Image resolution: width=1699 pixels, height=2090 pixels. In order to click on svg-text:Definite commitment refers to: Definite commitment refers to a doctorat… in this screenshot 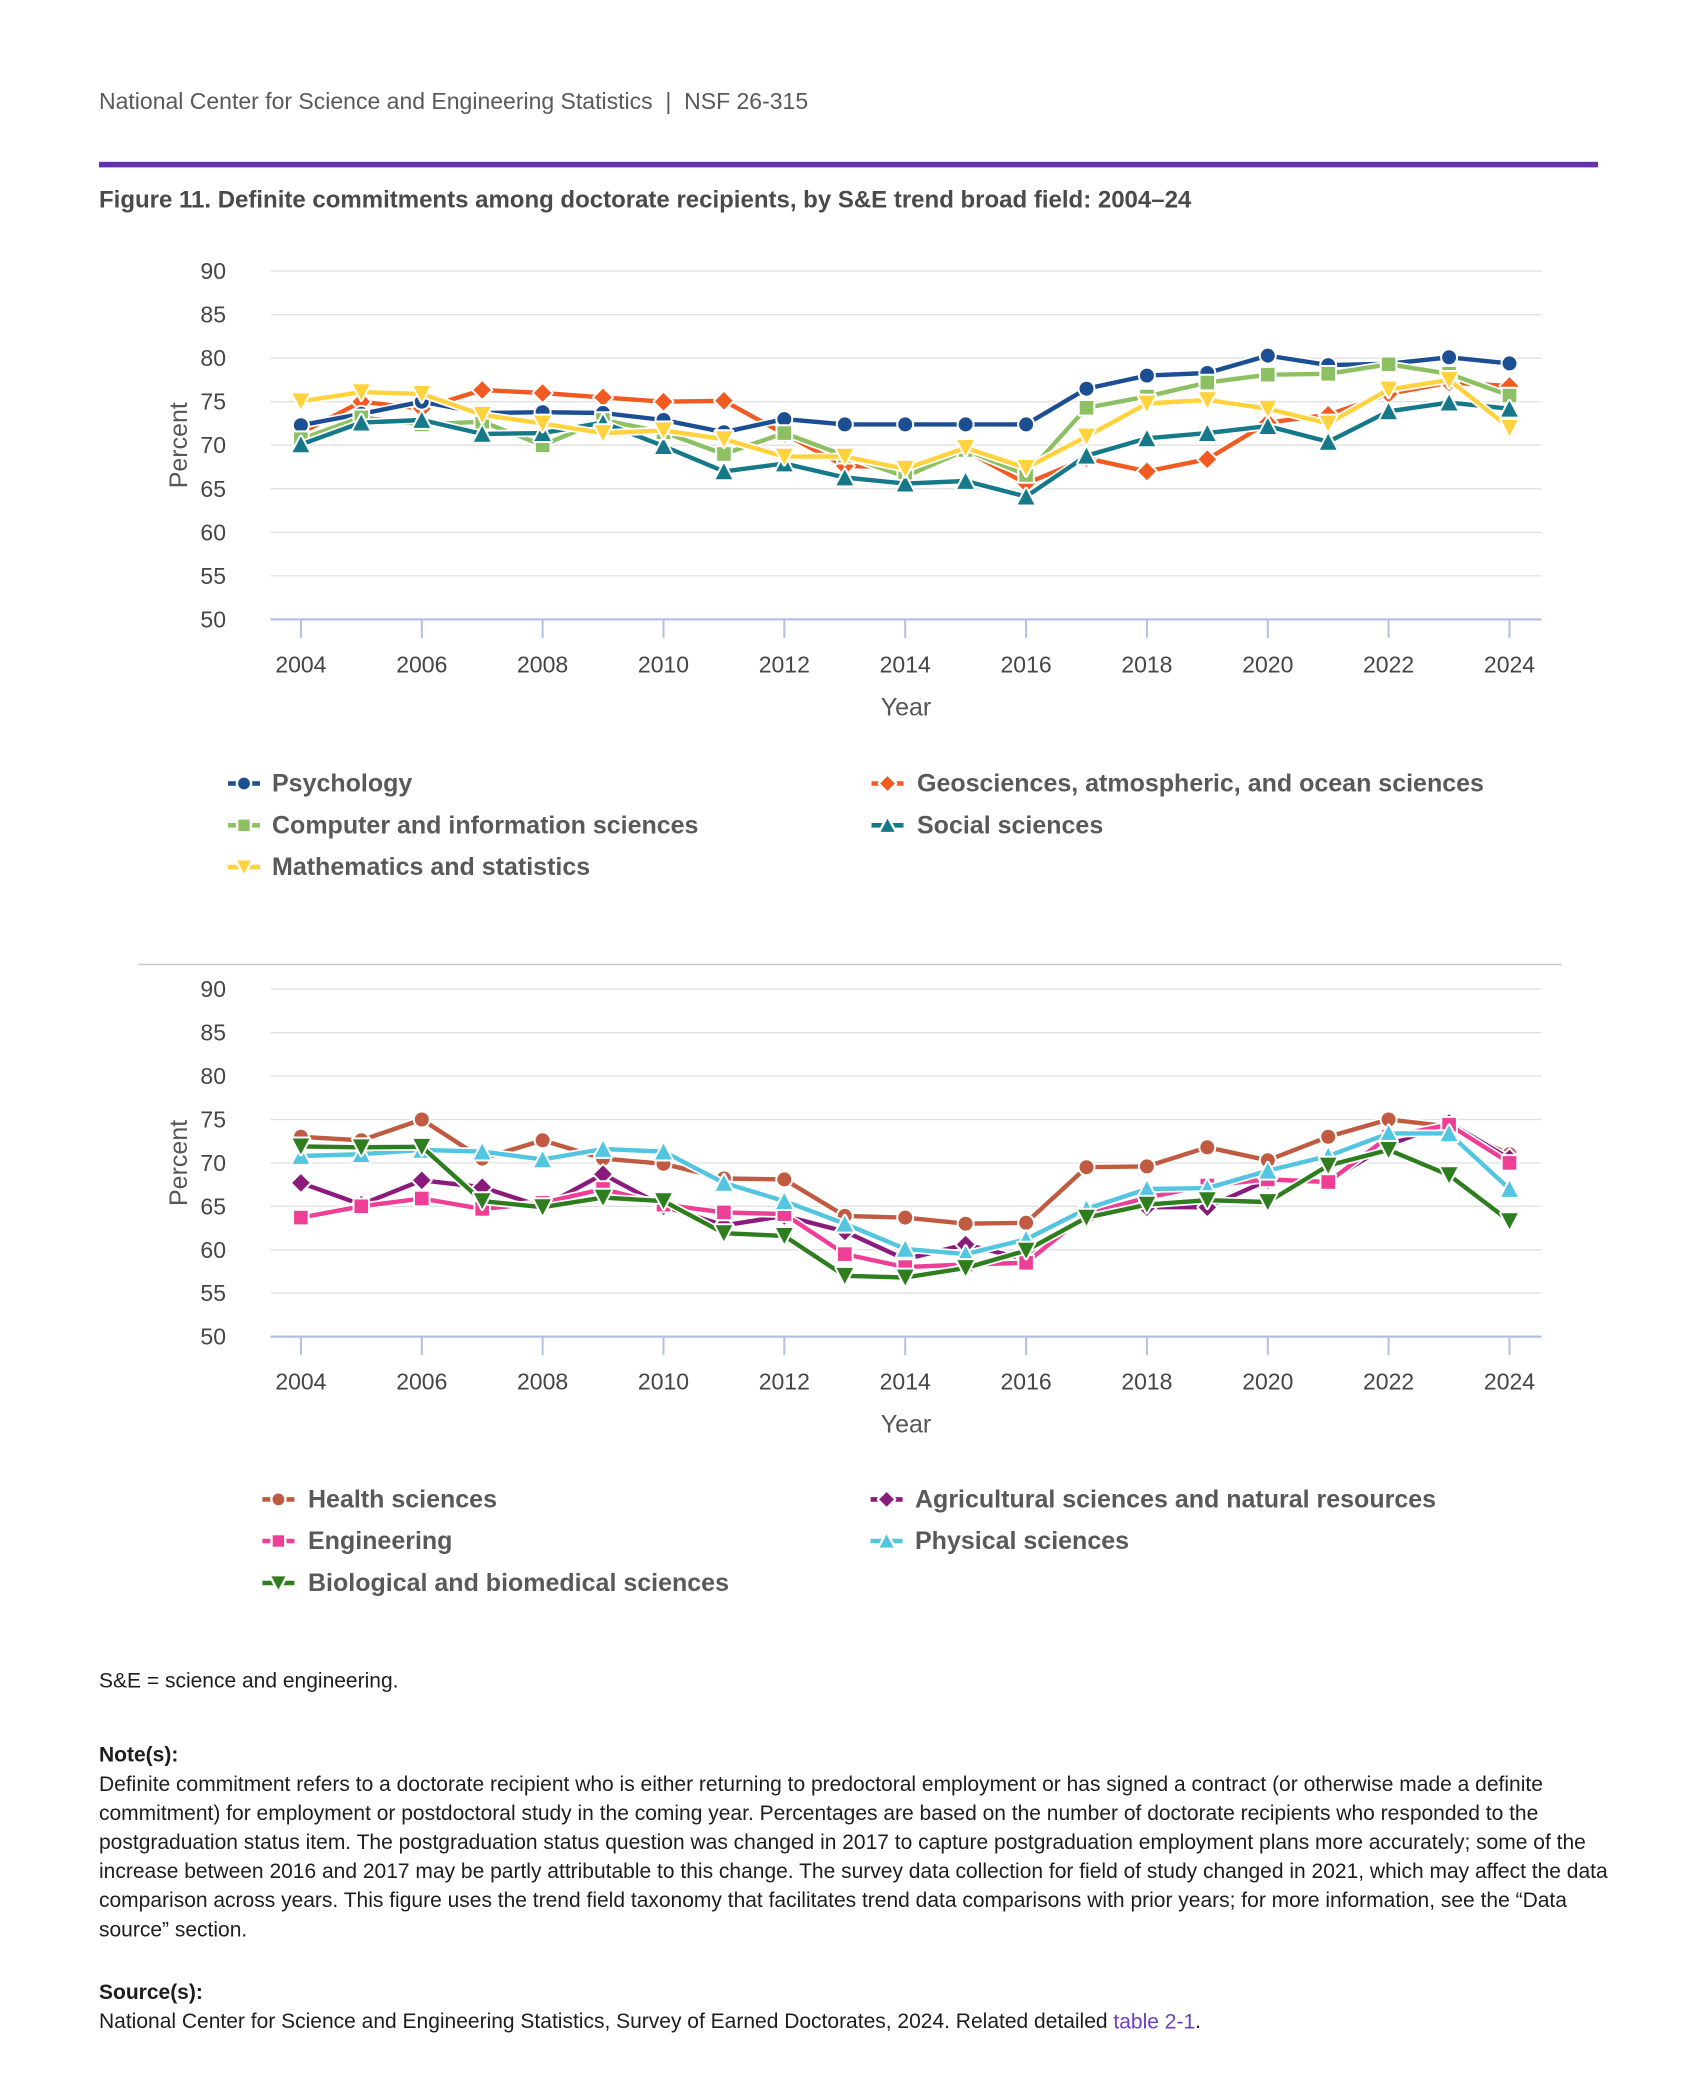, I will do `click(821, 1784)`.